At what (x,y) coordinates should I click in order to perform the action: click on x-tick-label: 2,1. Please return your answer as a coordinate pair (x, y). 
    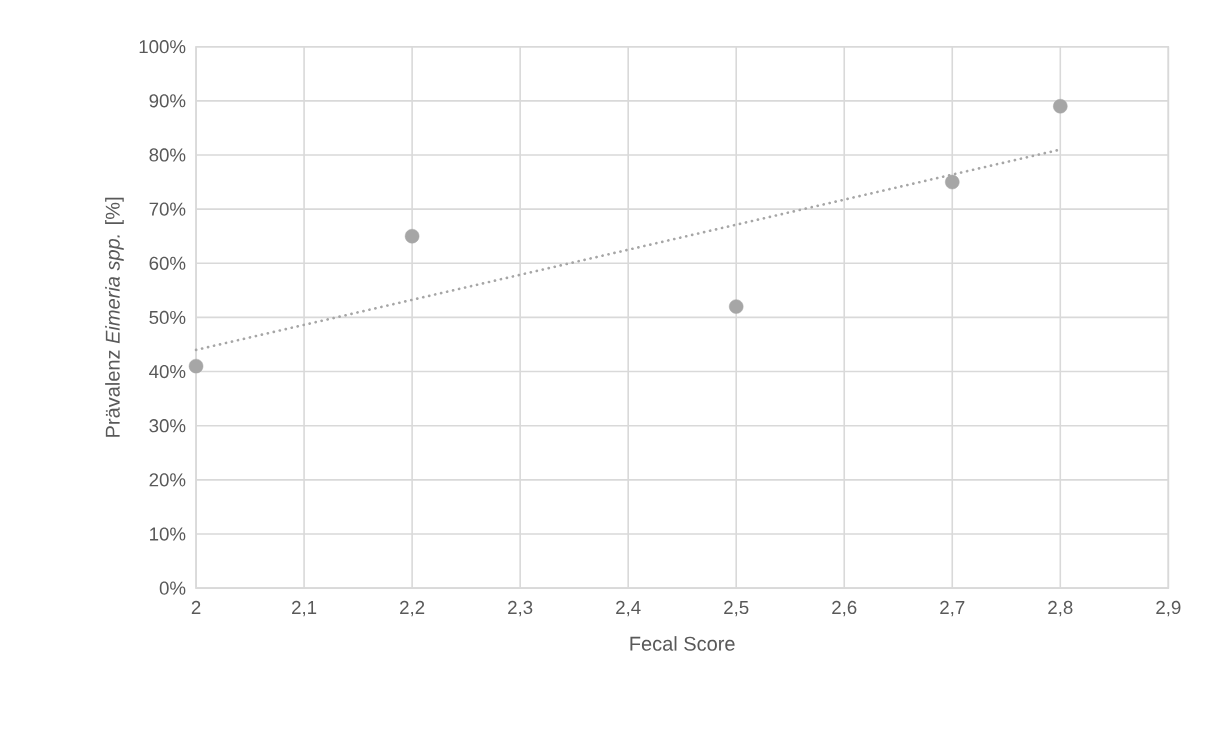
    Looking at the image, I should click on (304, 609).